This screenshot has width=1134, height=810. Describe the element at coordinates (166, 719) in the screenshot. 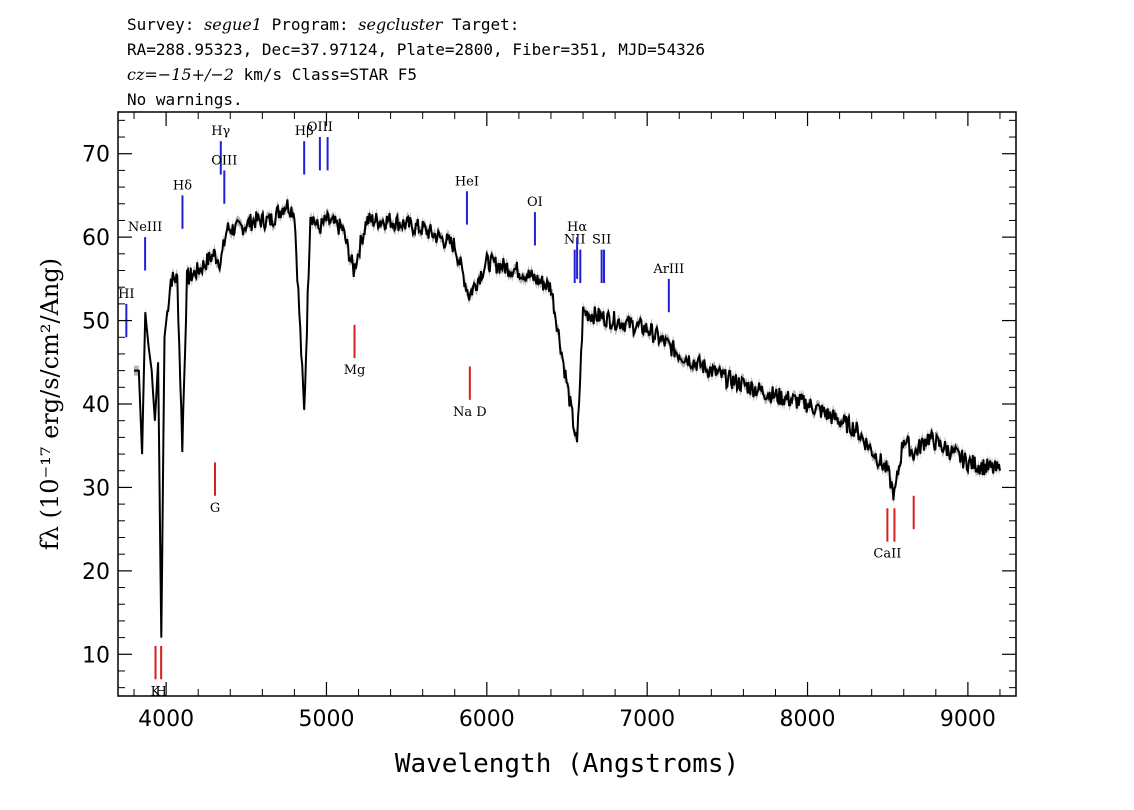

I see `x-tick-label: 4000` at that location.